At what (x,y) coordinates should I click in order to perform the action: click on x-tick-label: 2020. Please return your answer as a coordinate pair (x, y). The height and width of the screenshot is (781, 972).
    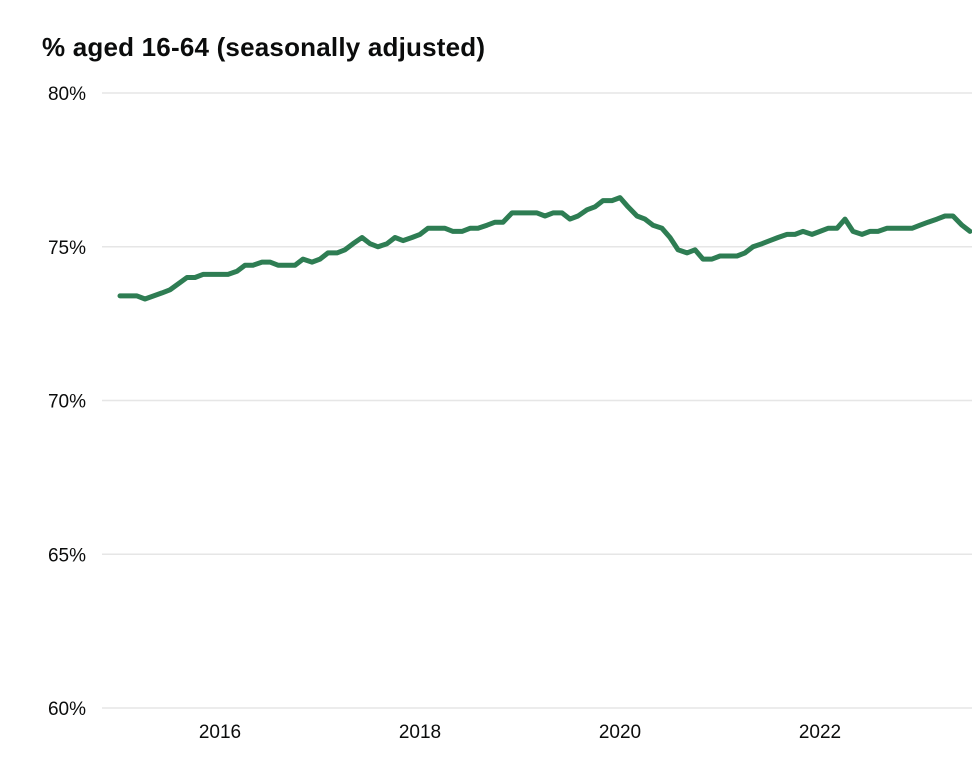
    Looking at the image, I should click on (620, 732).